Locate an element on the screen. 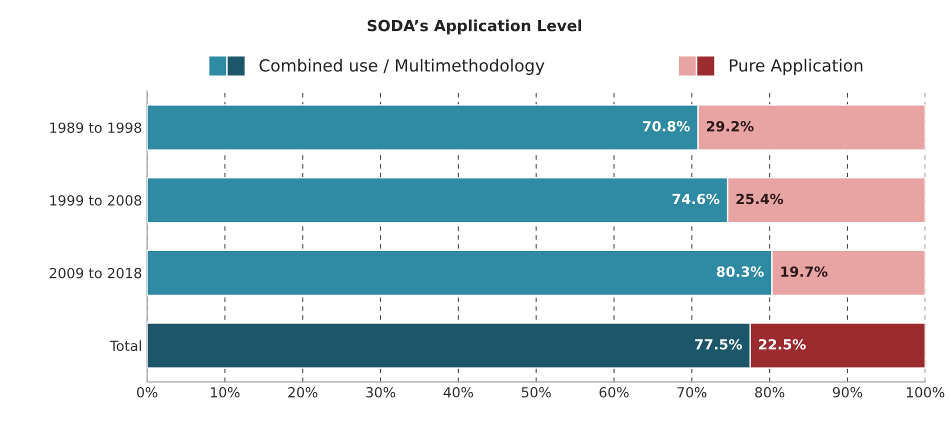  legend-label: Combined use / Multimethodology is located at coordinates (402, 66).